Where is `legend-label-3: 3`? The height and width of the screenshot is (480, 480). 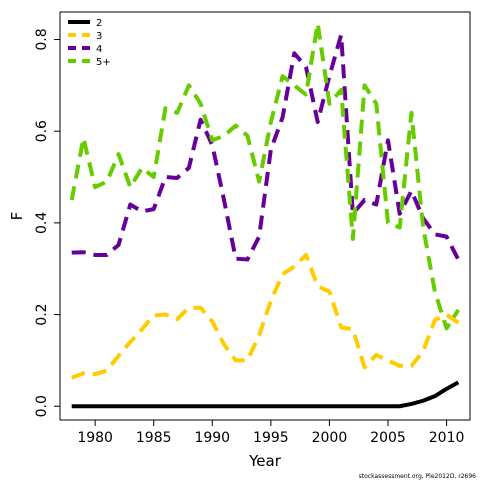
legend-label-3: 3 is located at coordinates (99, 36).